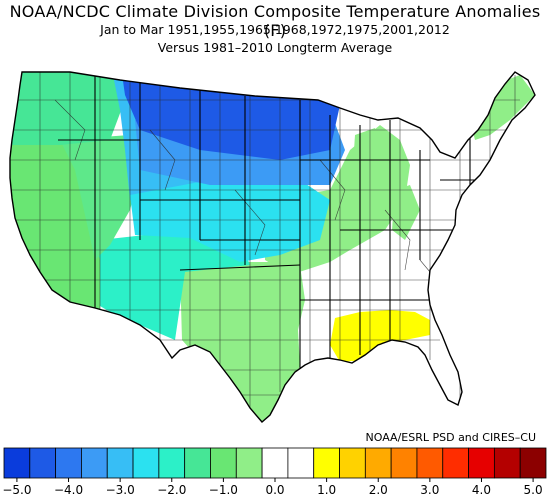  Describe the element at coordinates (274, 490) in the screenshot. I see `colorbar-tick-label: 0.0` at that location.